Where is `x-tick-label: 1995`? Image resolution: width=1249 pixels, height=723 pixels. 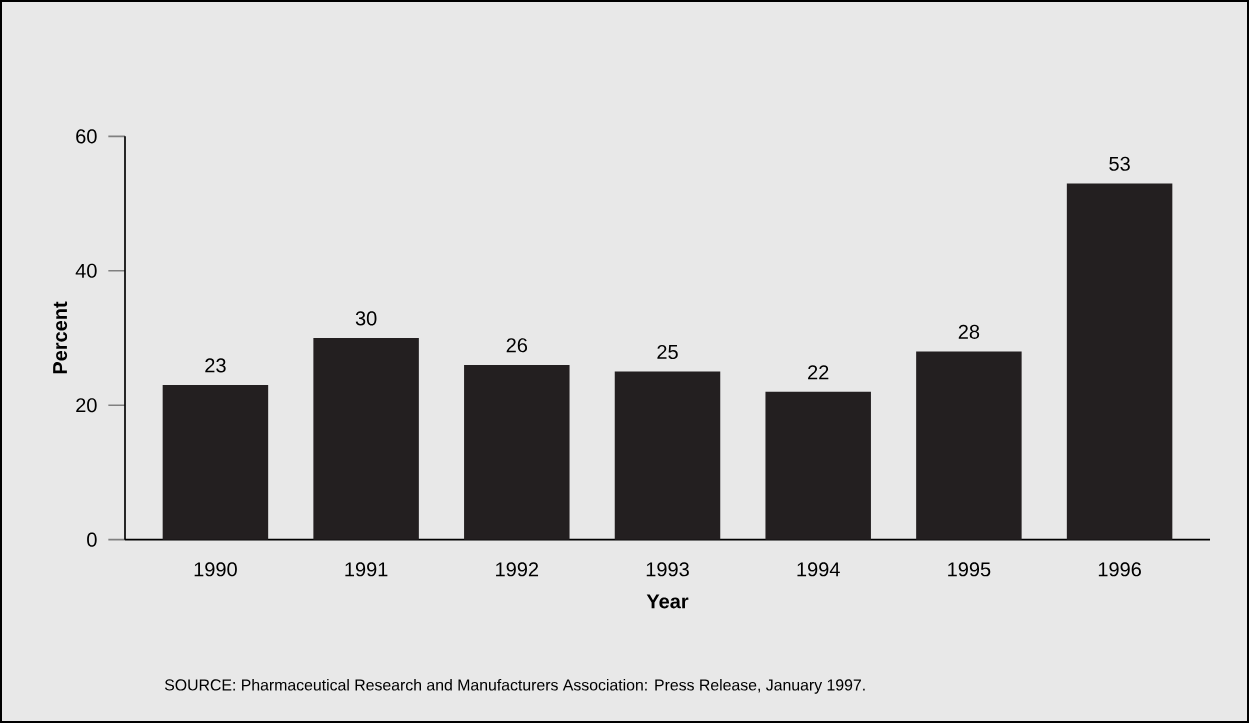
x-tick-label: 1995 is located at coordinates (969, 569).